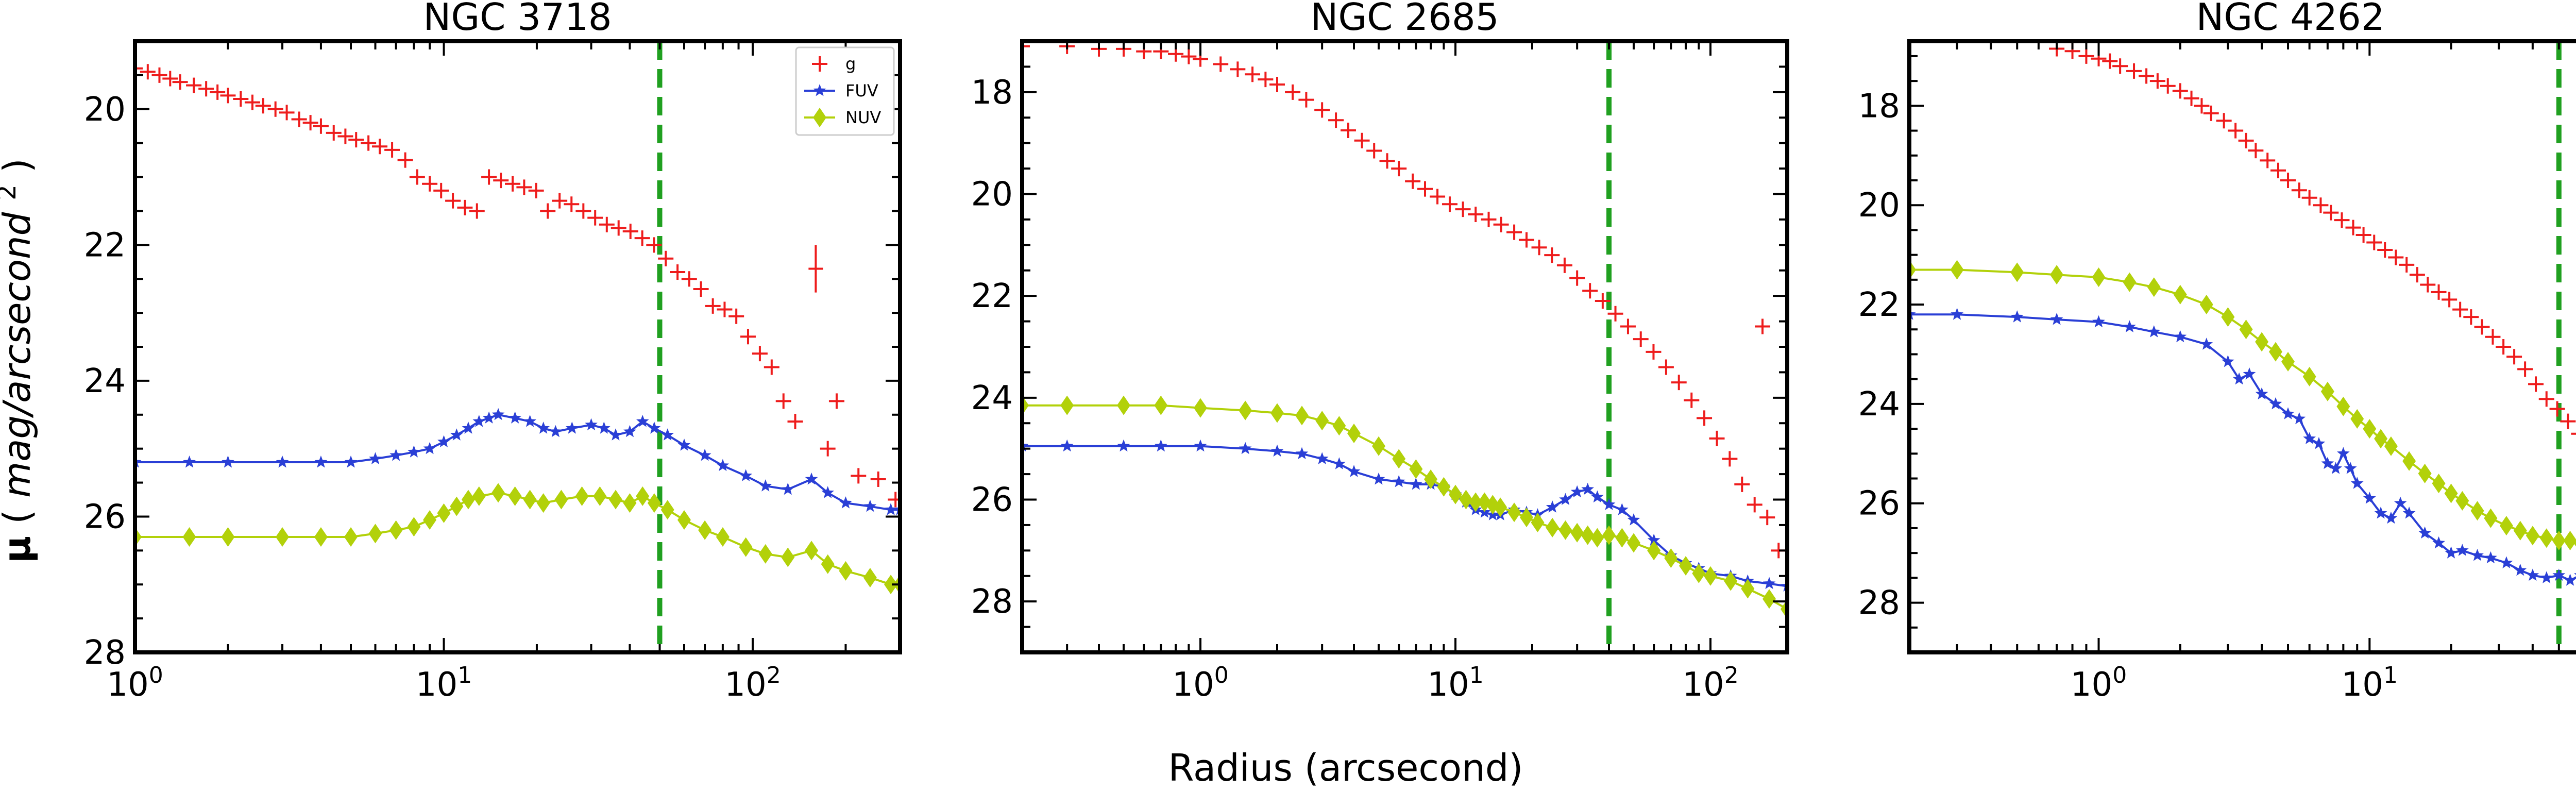 The width and height of the screenshot is (2576, 791). Describe the element at coordinates (135, 683) in the screenshot. I see `x-tick-label: 10⁰` at that location.